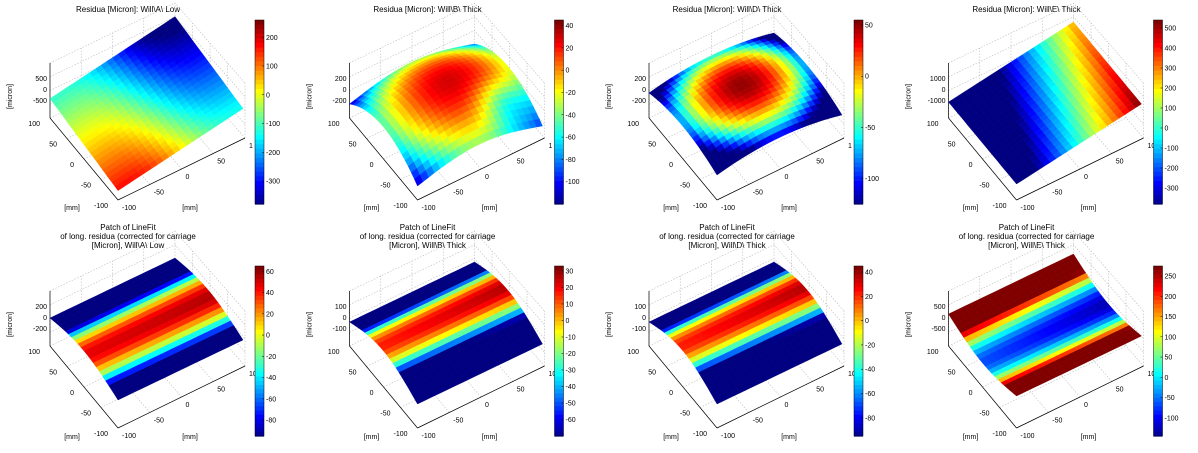 This screenshot has width=1198, height=453. Describe the element at coordinates (571, 420) in the screenshot. I see `colorbar-tick-label: -60` at that location.